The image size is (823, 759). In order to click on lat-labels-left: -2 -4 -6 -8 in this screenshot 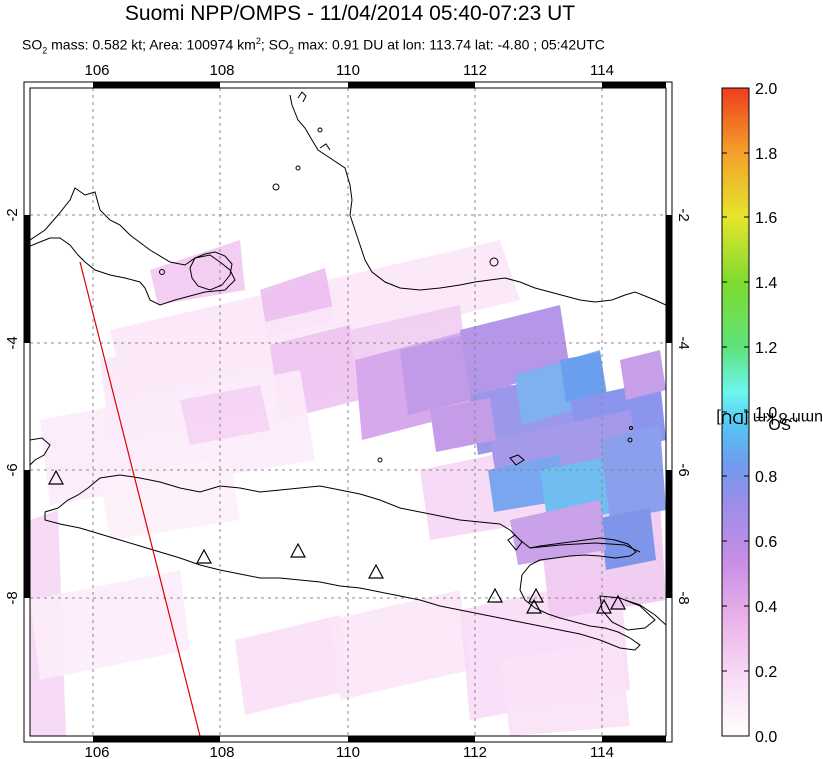, I will do `click(12, 406)`.